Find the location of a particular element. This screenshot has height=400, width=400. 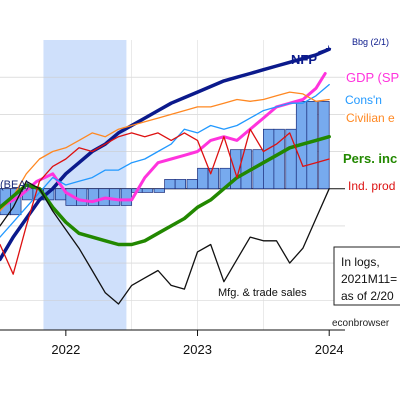

bbg-marker: + is located at coordinates (328, 49).